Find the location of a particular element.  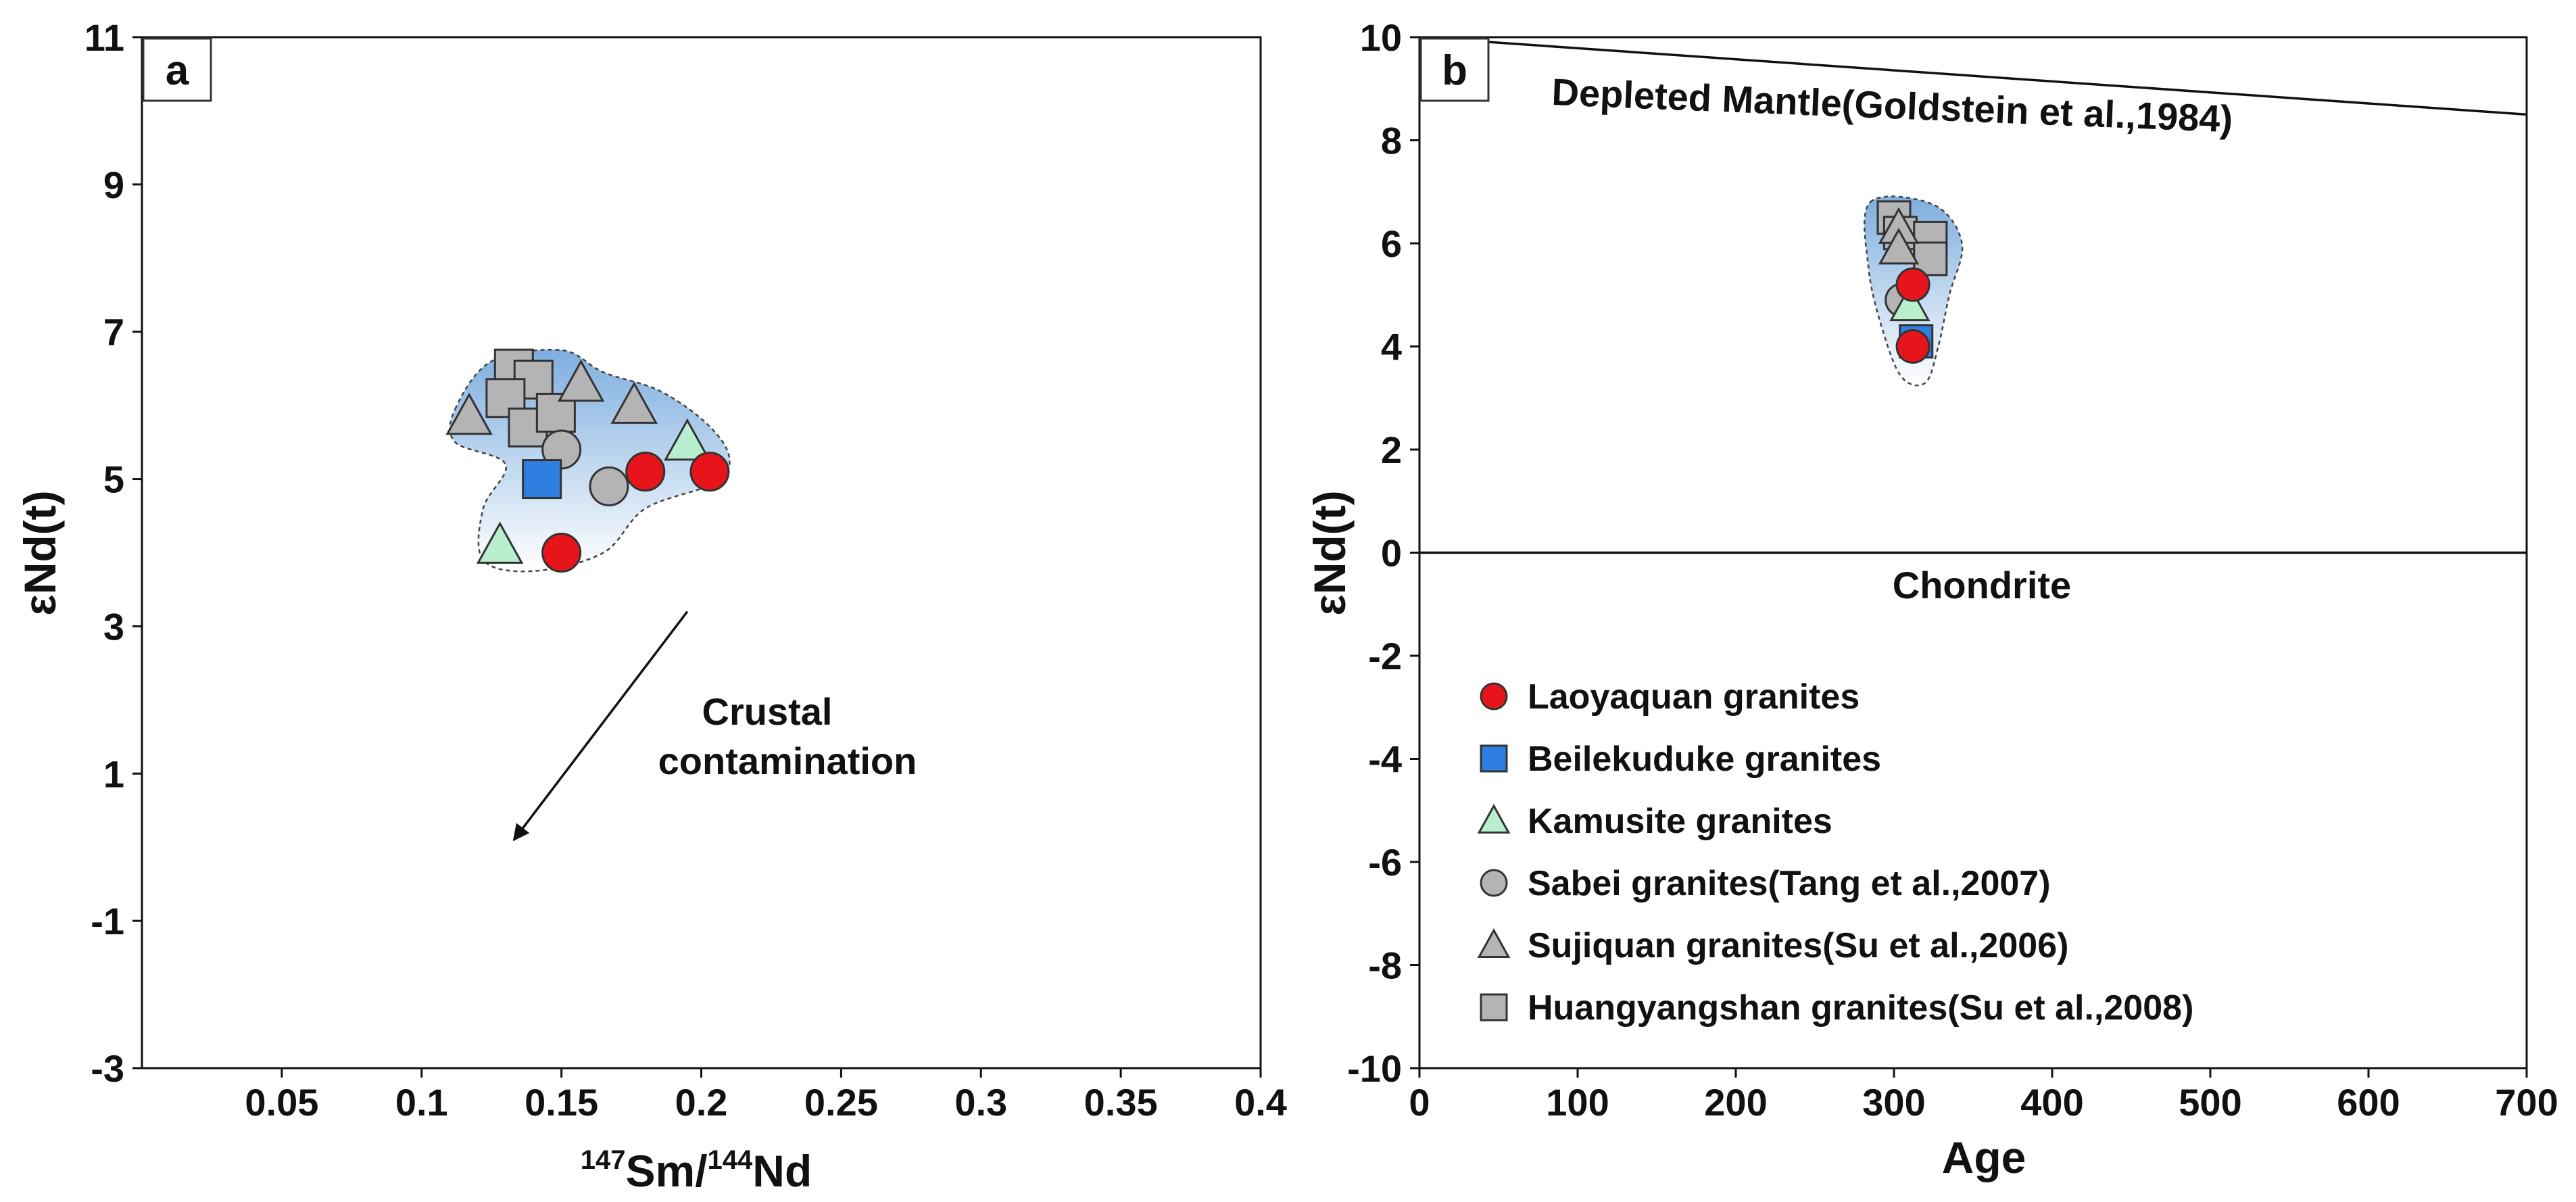

panel-b-x-axis-title: Age is located at coordinates (1984, 1157).